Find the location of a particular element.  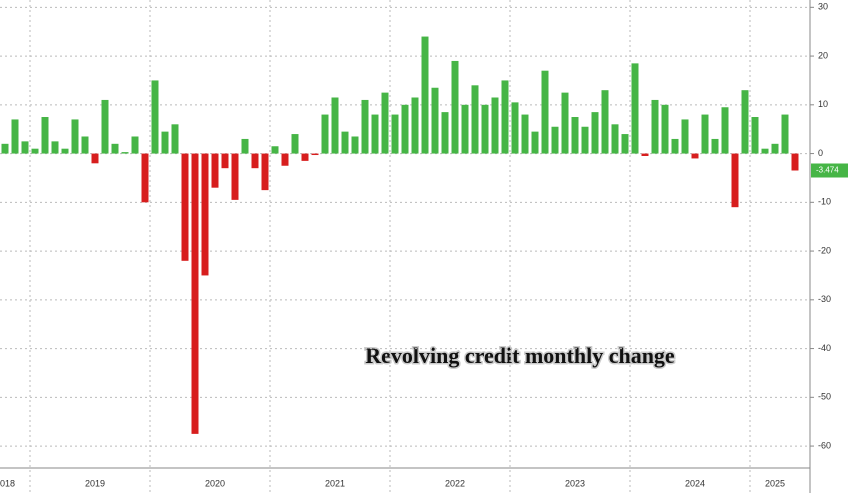

y-tick-label: -50 is located at coordinates (824, 397).